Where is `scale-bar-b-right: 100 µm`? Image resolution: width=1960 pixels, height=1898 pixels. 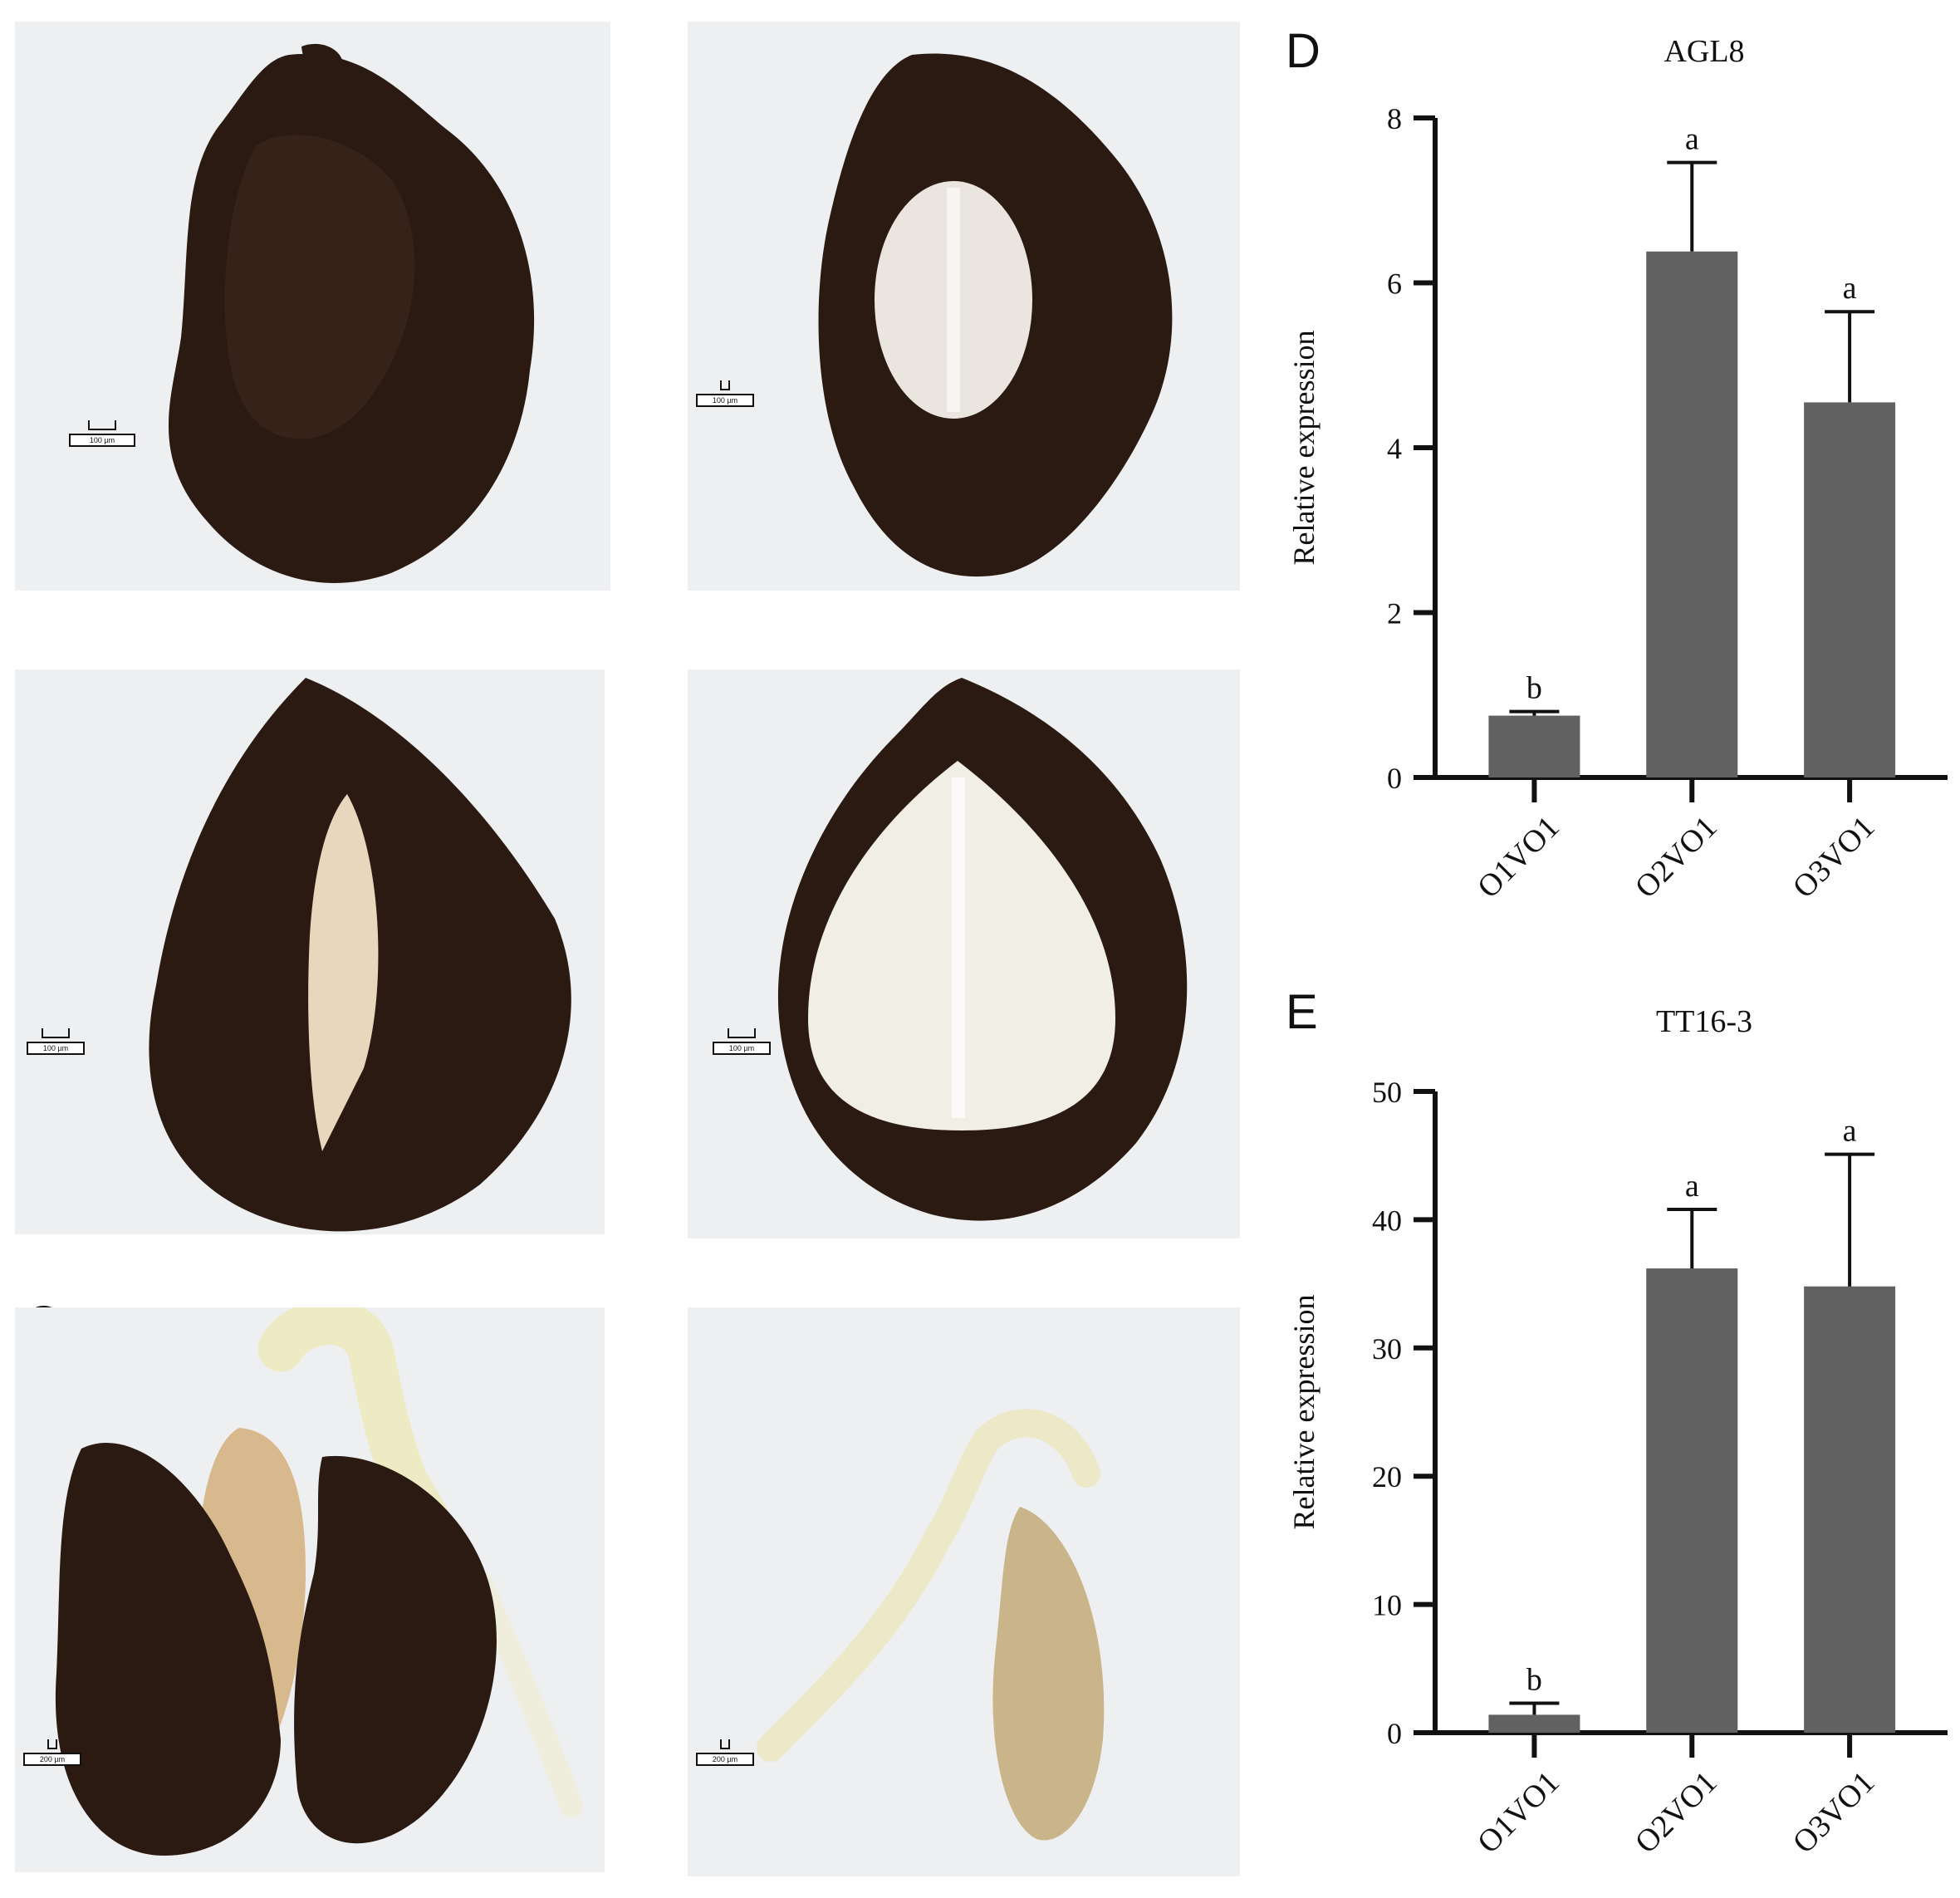 scale-bar-b-right: 100 µm is located at coordinates (742, 1041).